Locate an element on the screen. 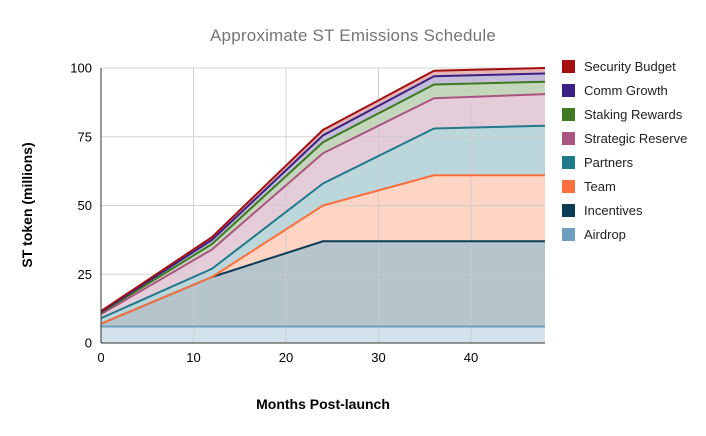 Image resolution: width=706 pixels, height=436 pixels. legend-label: Airdrop is located at coordinates (605, 234).